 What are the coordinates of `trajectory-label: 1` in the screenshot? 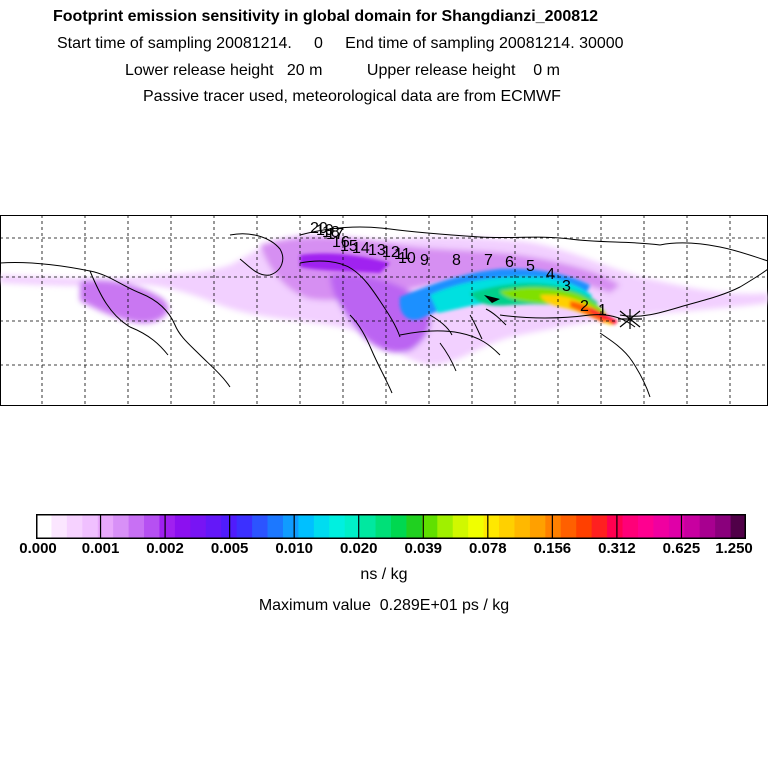 It's located at (602, 310).